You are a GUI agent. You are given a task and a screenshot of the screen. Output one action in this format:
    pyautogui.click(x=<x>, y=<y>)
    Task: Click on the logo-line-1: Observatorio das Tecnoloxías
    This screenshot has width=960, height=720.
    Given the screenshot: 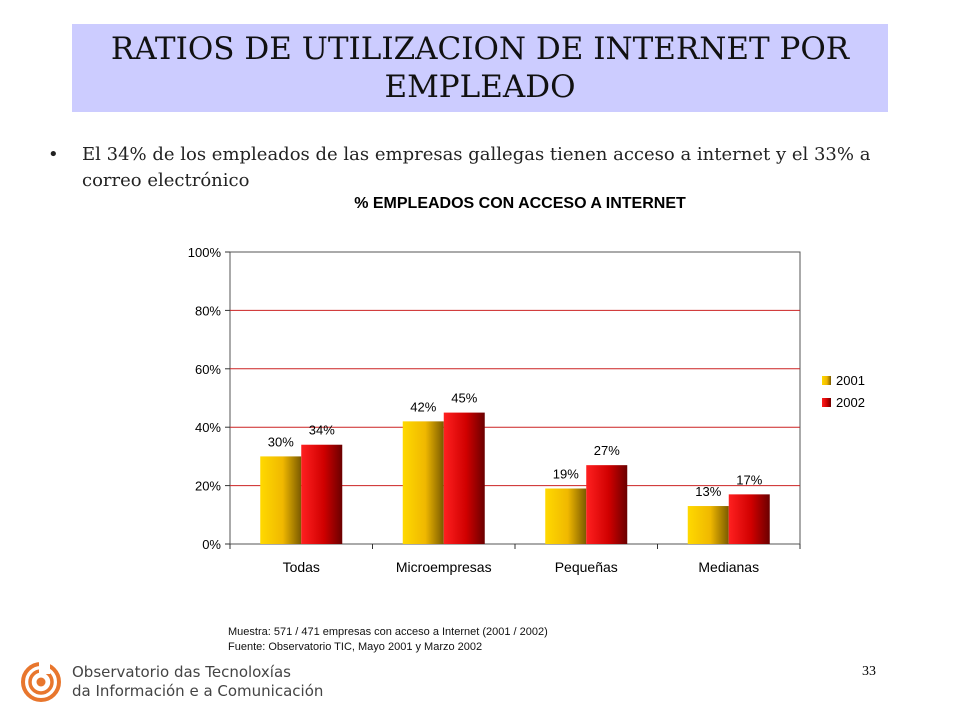 What is the action you would take?
    pyautogui.click(x=181, y=672)
    